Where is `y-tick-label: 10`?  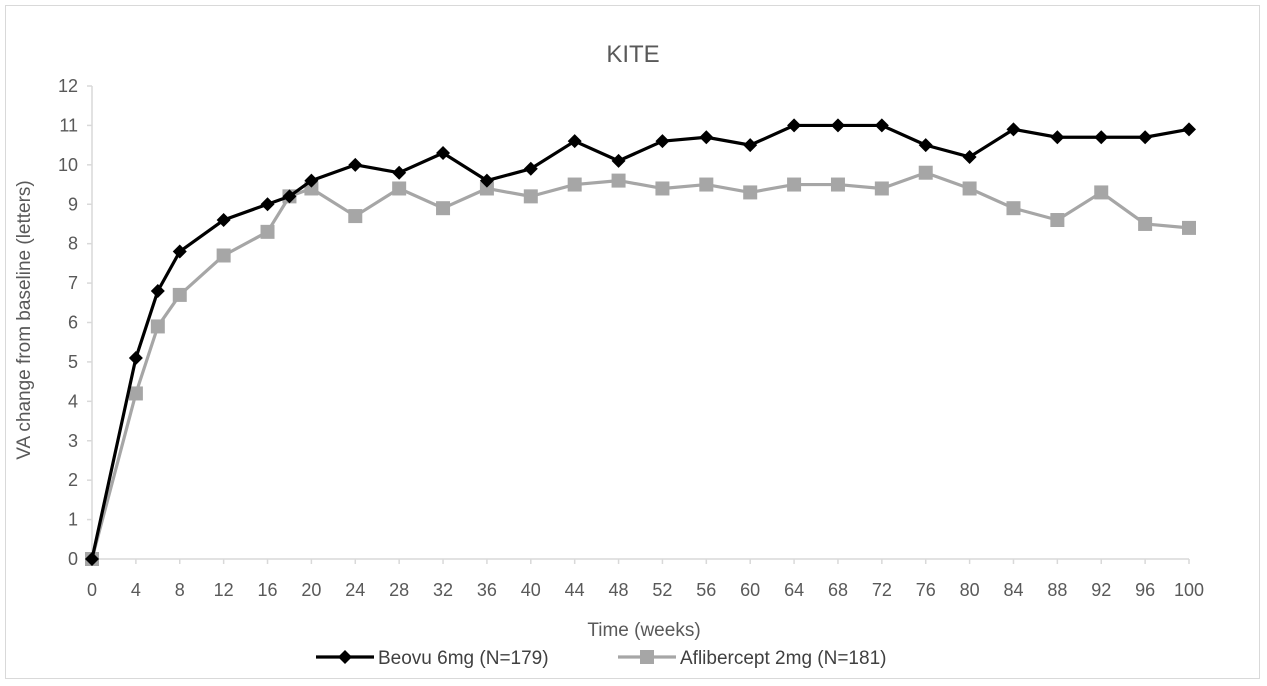 y-tick-label: 10 is located at coordinates (68, 165).